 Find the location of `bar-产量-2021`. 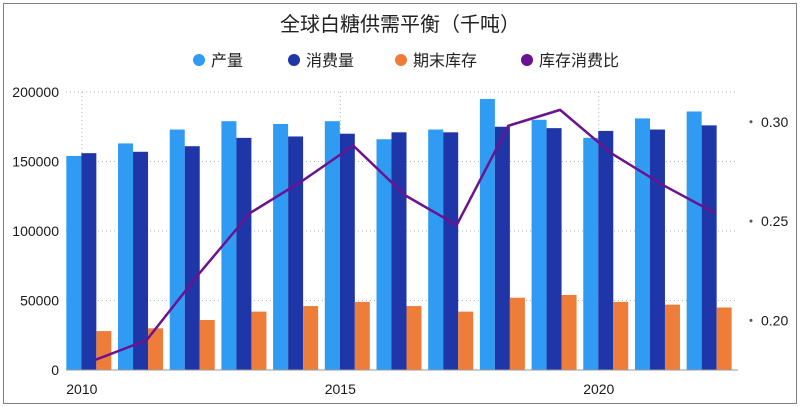

bar-产量-2021 is located at coordinates (642, 244).